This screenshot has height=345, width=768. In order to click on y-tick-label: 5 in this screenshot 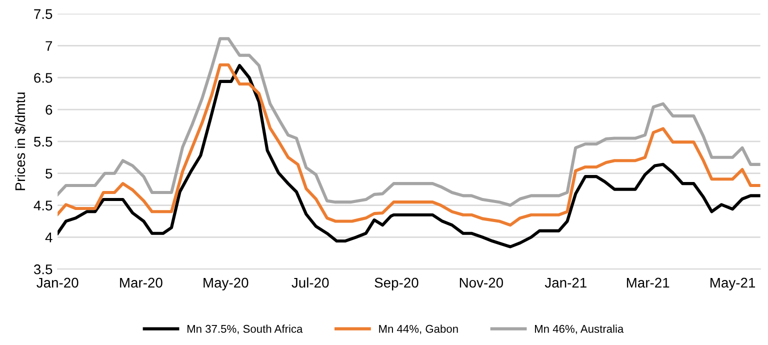, I will do `click(49, 173)`.